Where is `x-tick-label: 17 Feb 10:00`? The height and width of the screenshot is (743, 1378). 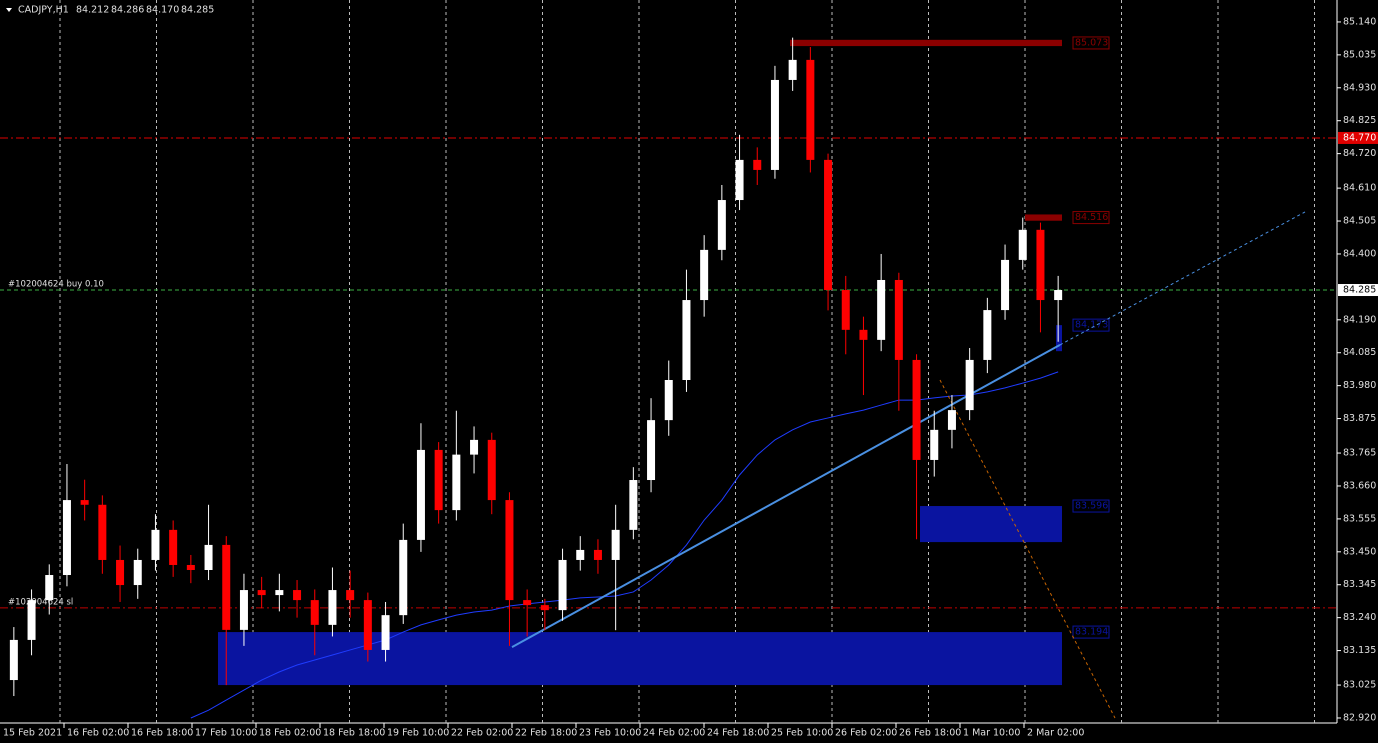 x-tick-label: 17 Feb 10:00 is located at coordinates (226, 733).